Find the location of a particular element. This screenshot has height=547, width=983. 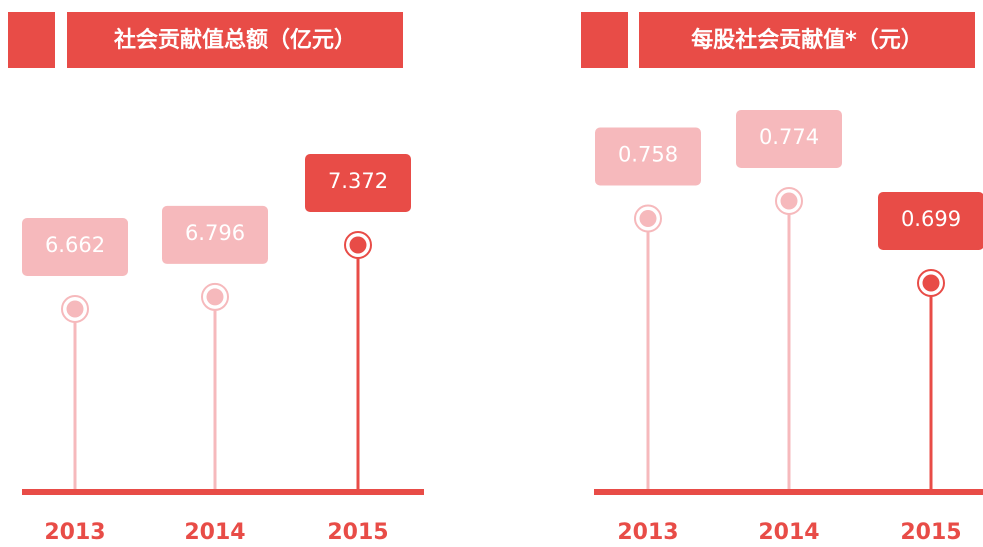

value-label: 6.796 is located at coordinates (215, 233).